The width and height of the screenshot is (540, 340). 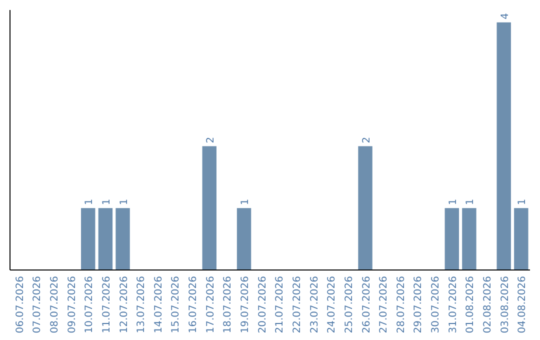 What do you see at coordinates (210, 305) in the screenshot?
I see `x-tick-label: 17.07.2026` at bounding box center [210, 305].